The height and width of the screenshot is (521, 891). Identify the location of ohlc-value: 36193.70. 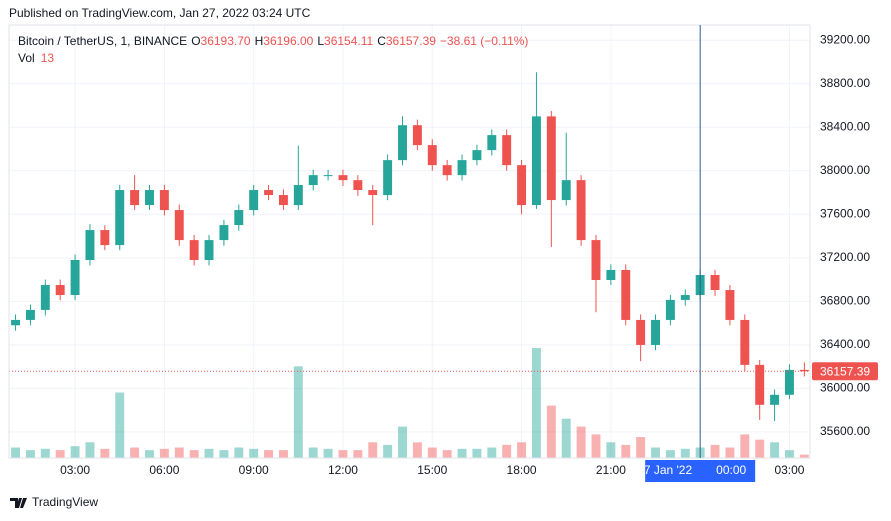
(226, 41).